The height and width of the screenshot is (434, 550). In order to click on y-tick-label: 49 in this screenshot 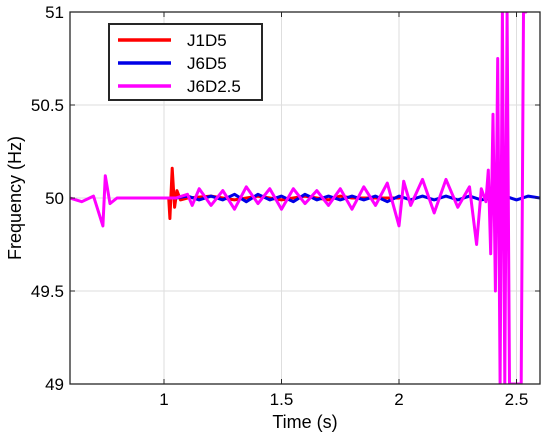, I will do `click(54, 384)`.